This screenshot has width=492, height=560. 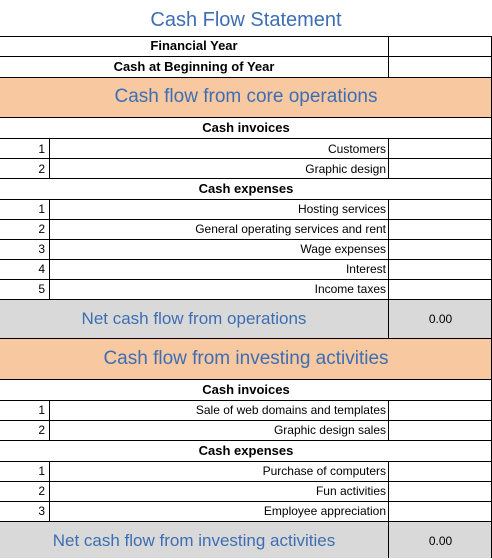 I want to click on row-label: Graphic design, so click(x=345, y=169).